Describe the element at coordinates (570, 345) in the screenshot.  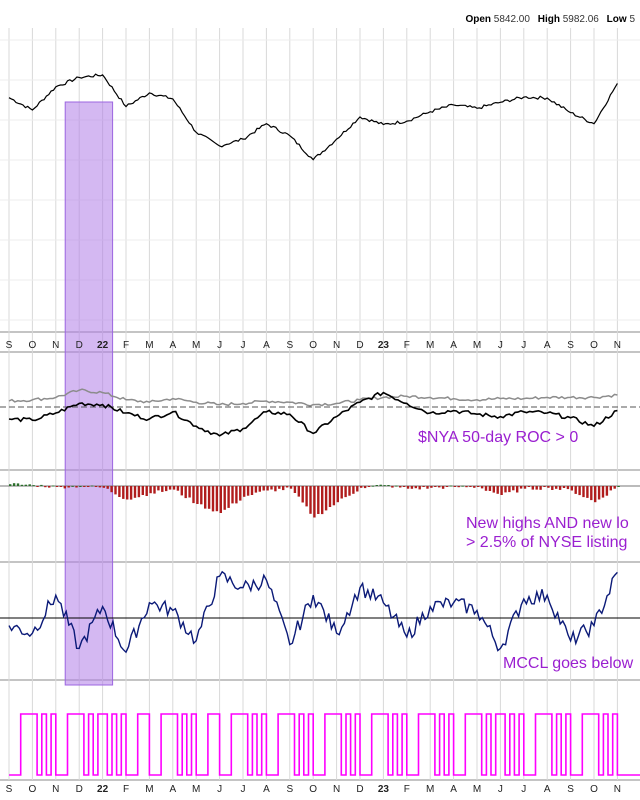
I see `x-tick-label: S` at that location.